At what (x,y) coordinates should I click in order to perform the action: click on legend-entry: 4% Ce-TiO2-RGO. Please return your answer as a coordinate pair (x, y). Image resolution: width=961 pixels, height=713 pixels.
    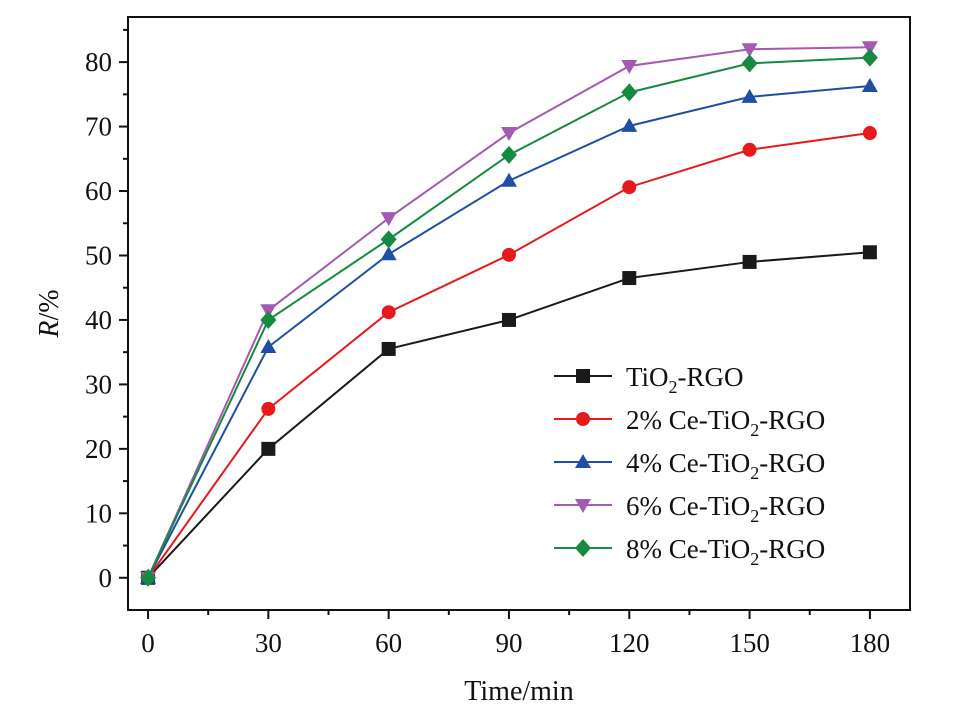
    Looking at the image, I should click on (689, 465).